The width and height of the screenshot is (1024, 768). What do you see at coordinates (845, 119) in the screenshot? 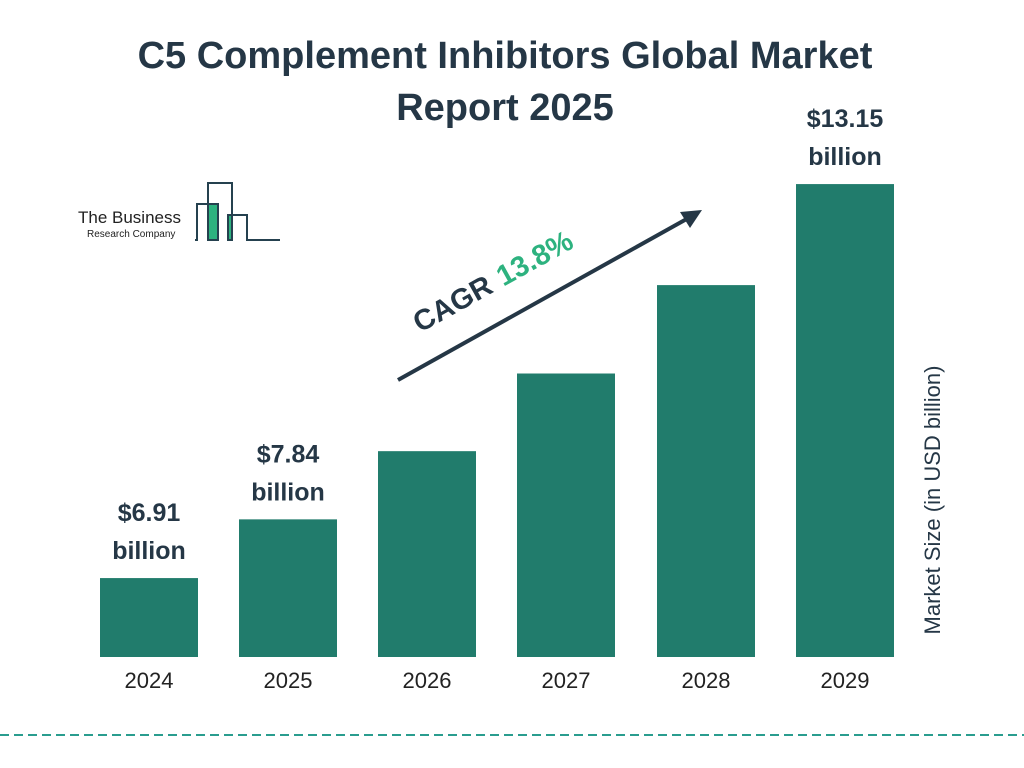
I see `data-label-line1: $13.15` at bounding box center [845, 119].